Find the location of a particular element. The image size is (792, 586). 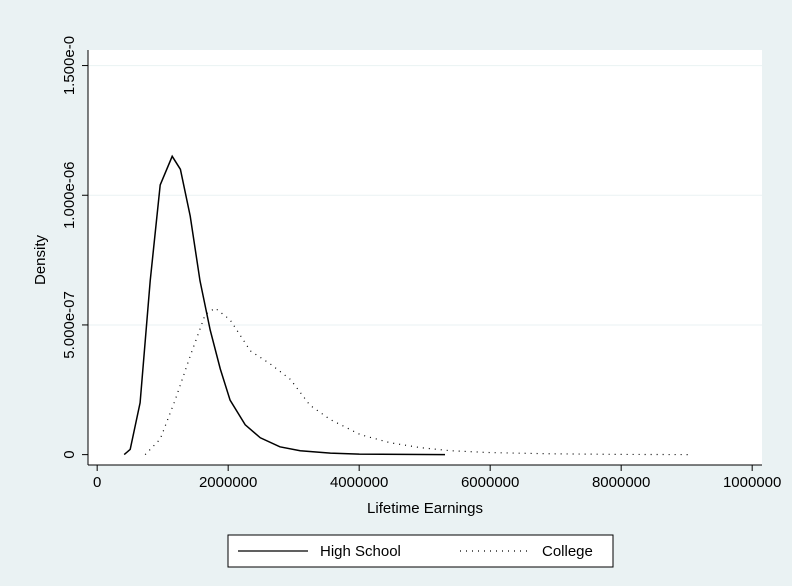

y-tick-label: 1.000e-06 is located at coordinates (69, 195).